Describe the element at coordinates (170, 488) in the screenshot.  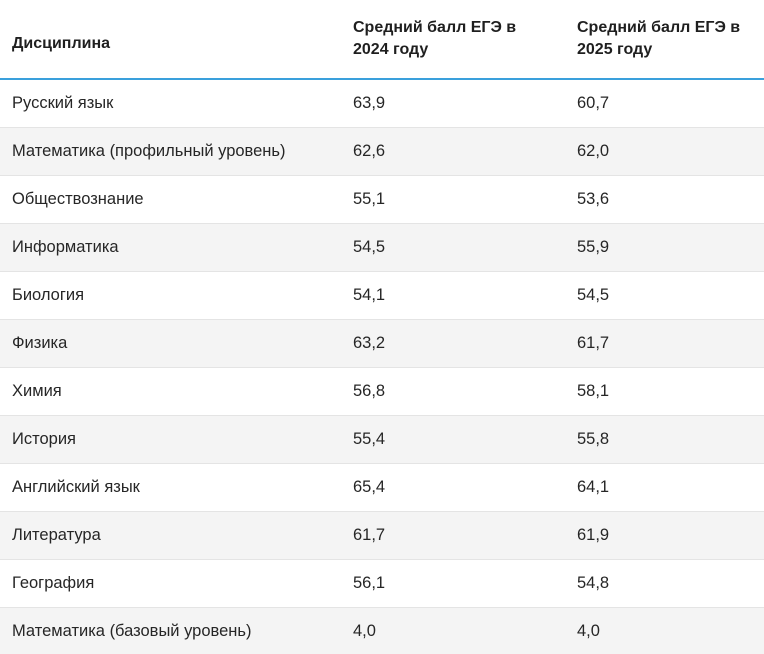
I see `cell-discipline: Английский язык` at that location.